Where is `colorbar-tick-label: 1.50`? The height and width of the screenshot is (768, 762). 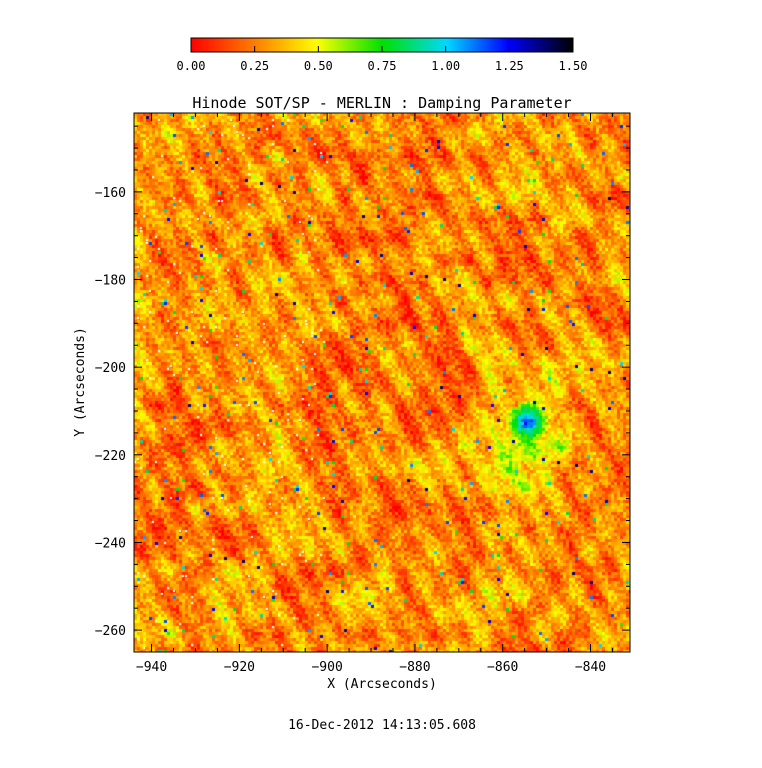
colorbar-tick-label: 1.50 is located at coordinates (573, 66).